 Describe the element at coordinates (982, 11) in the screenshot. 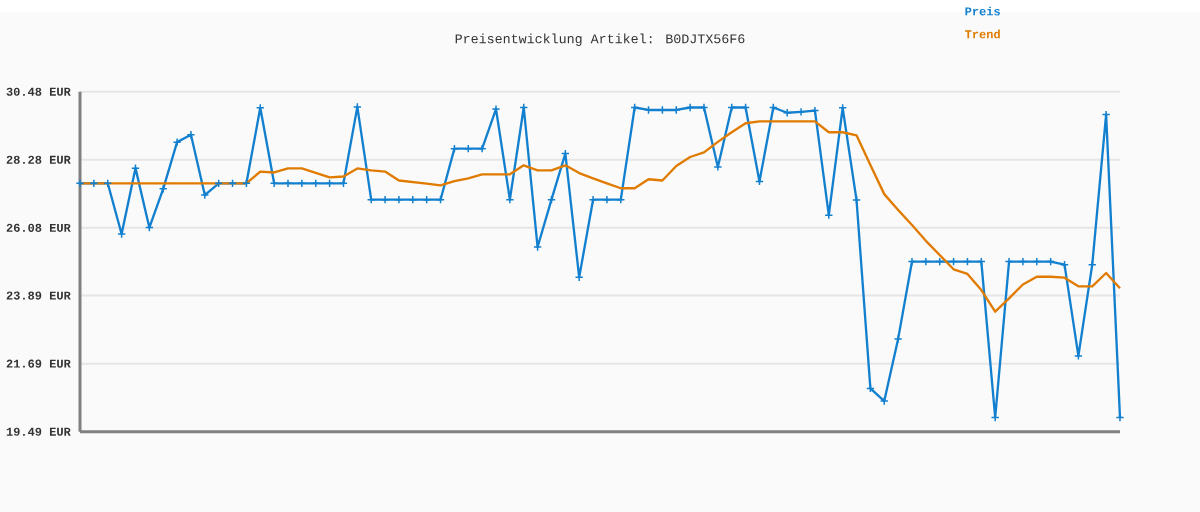

I see `text: Preis` at that location.